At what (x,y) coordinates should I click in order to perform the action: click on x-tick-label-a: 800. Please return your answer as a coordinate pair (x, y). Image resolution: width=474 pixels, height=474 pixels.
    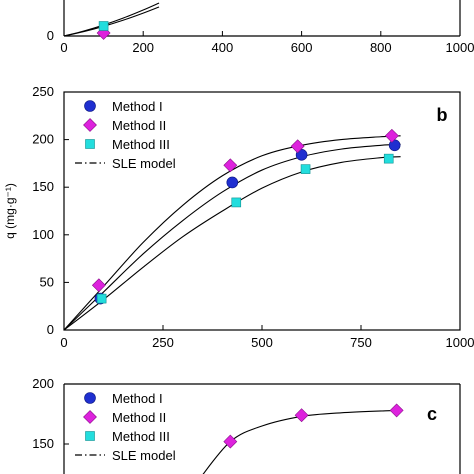
    Looking at the image, I should click on (381, 47).